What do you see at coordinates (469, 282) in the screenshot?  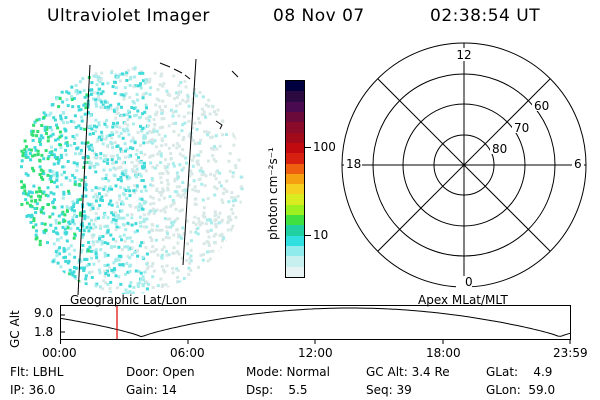 I see `mlt-label-0: 0` at bounding box center [469, 282].